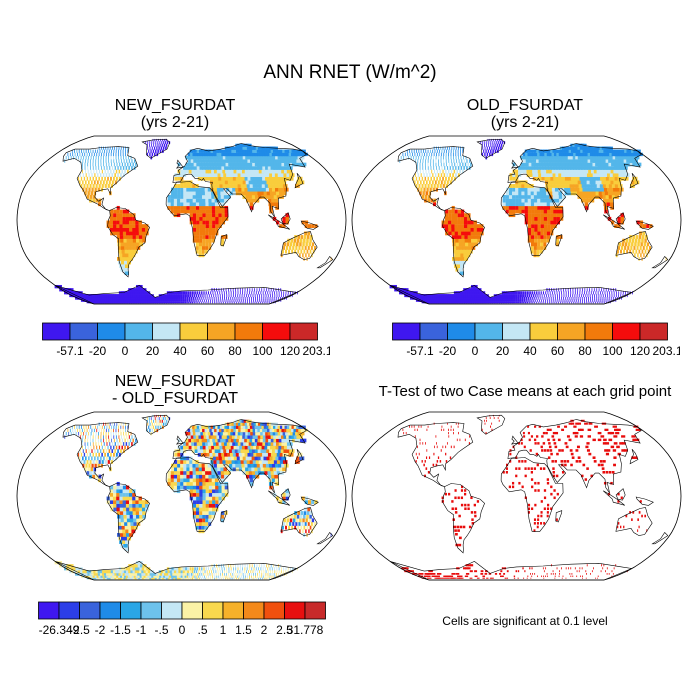 The height and width of the screenshot is (700, 700). I want to click on panel-title-old-line1: OLD_FSURDAT, so click(525, 105).